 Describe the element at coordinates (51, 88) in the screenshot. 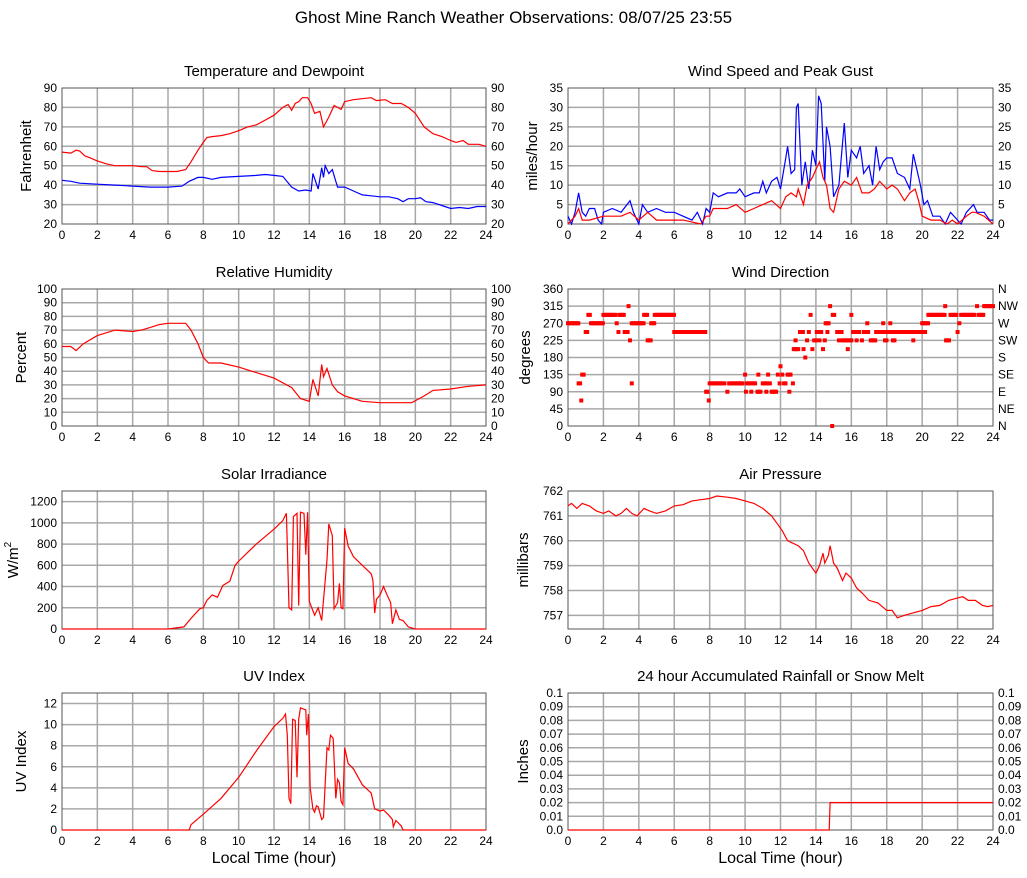

I see `y-tick-label: 90` at that location.